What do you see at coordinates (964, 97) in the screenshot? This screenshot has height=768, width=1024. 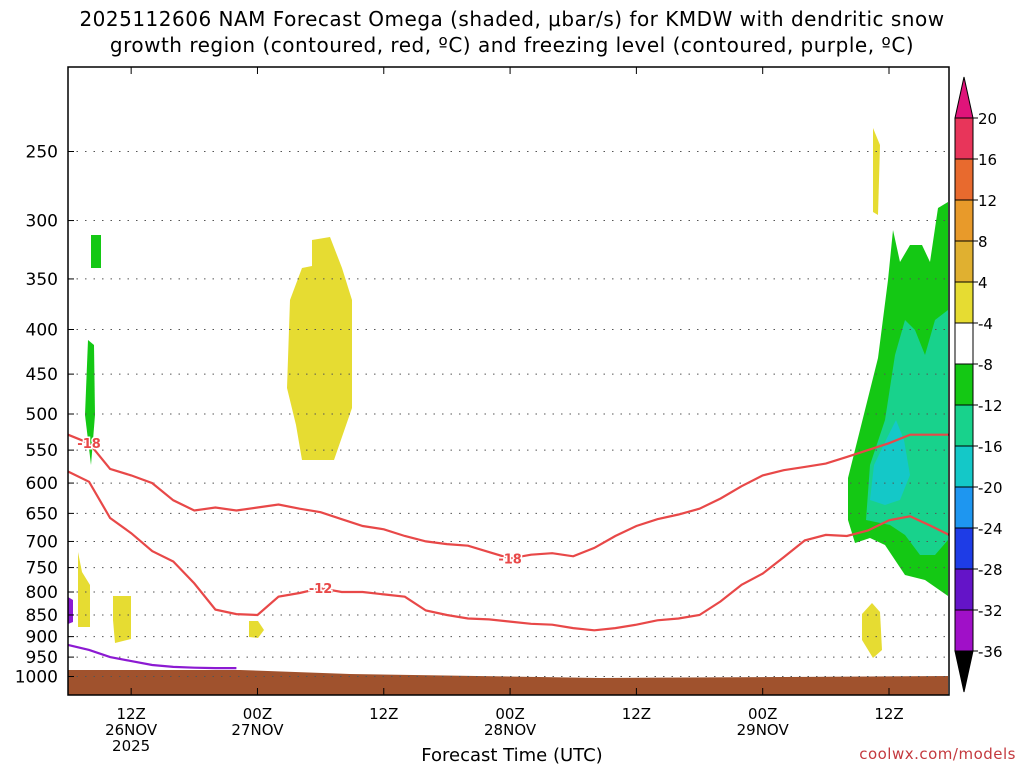 I see `colorbar-top-cap` at bounding box center [964, 97].